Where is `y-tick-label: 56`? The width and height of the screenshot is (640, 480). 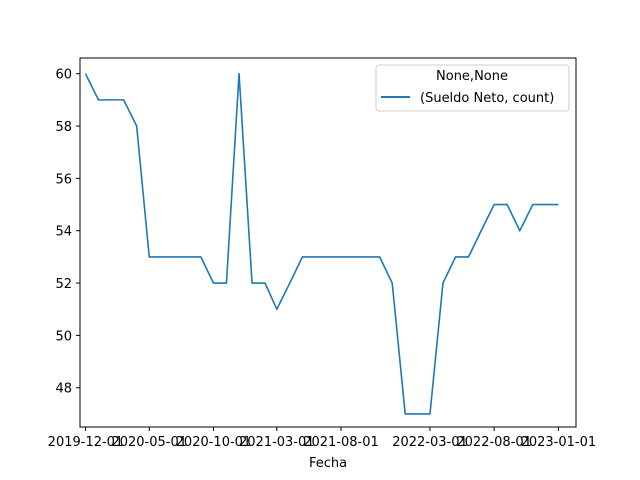 y-tick-label: 56 is located at coordinates (63, 179).